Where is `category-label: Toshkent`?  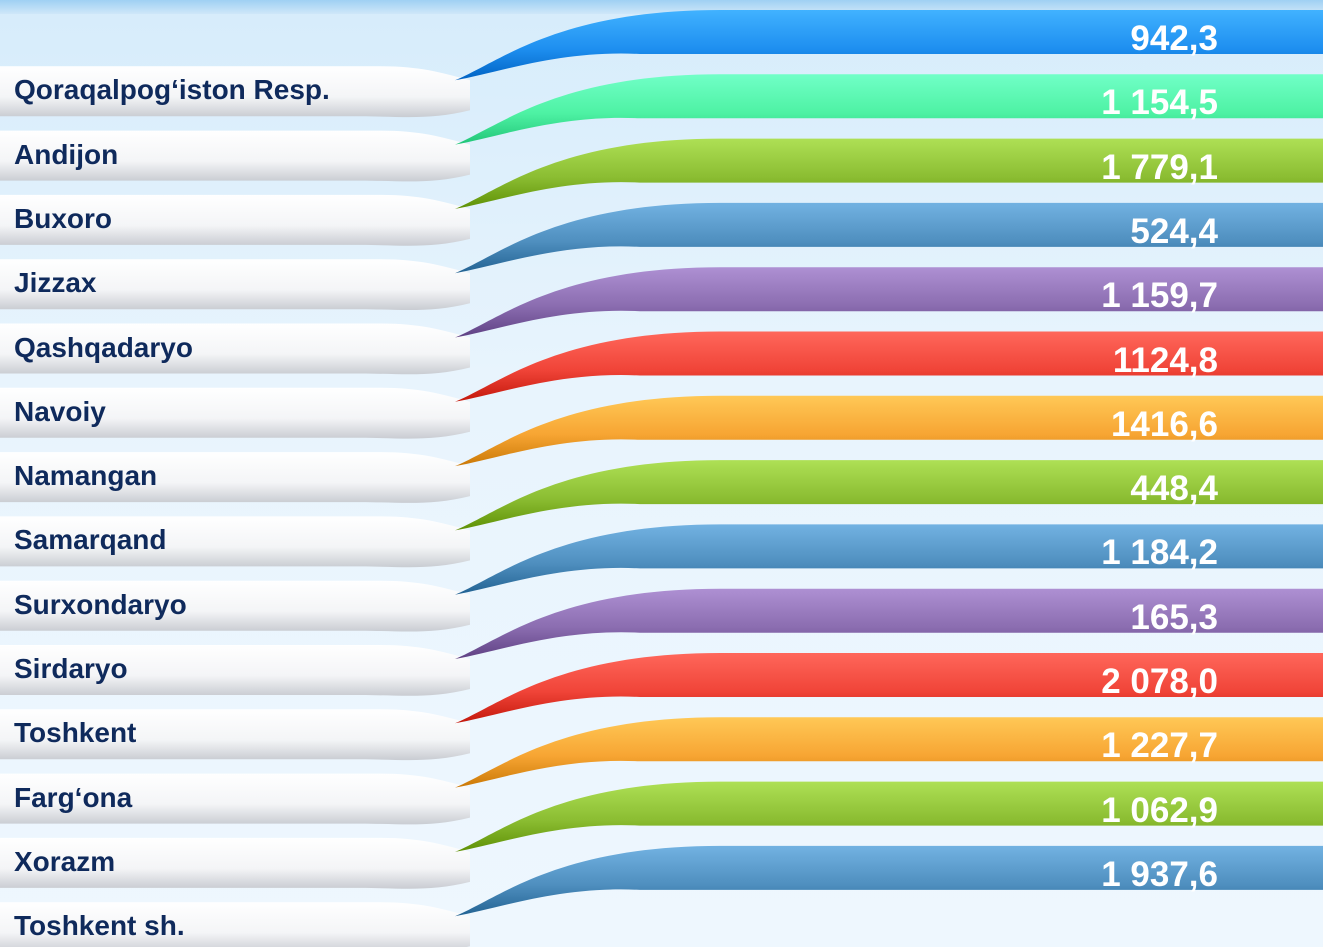 category-label: Toshkent is located at coordinates (75, 733).